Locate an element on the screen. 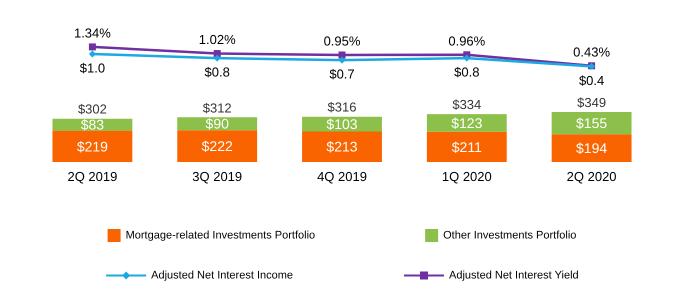 The height and width of the screenshot is (300, 684). data-label: $222 is located at coordinates (217, 146).